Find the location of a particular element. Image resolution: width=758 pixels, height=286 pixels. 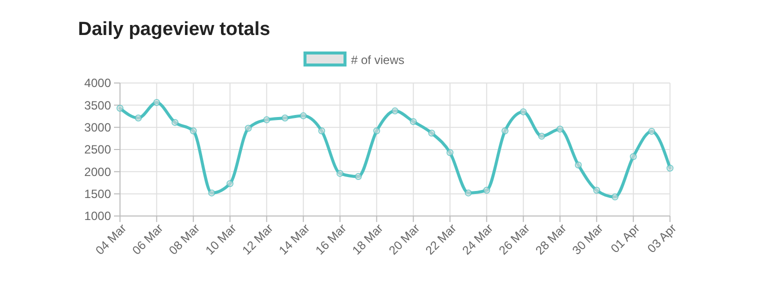

x-tick-label: 28 Mar is located at coordinates (551, 239).